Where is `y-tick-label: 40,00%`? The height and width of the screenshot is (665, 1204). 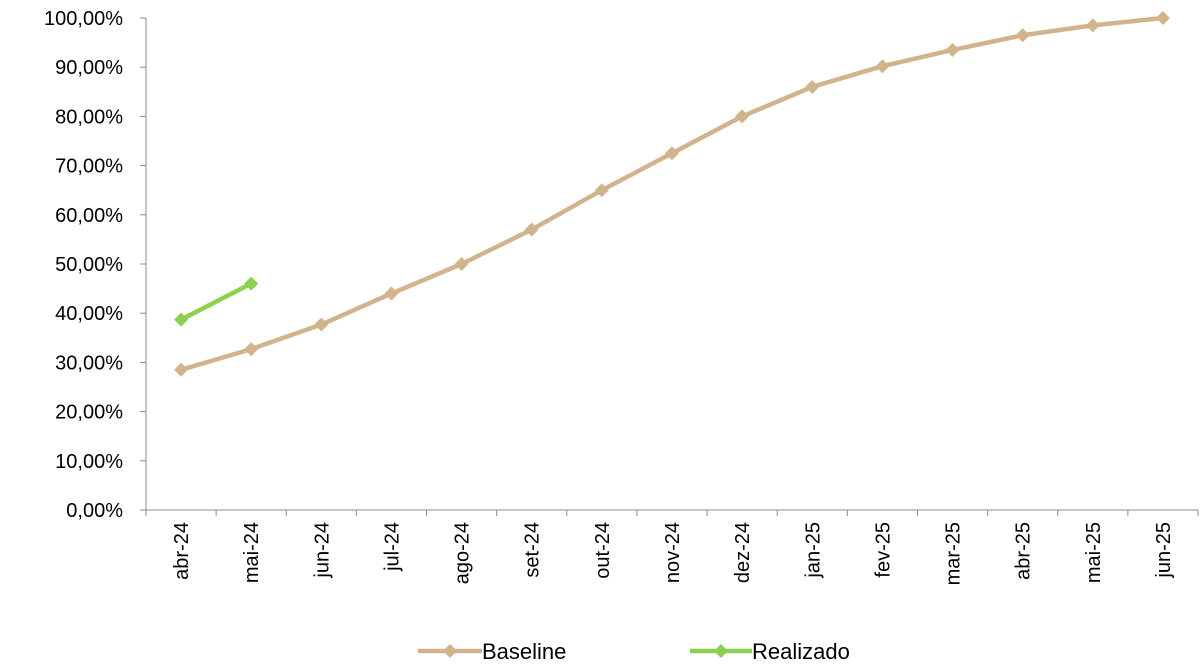
y-tick-label: 40,00% is located at coordinates (89, 314).